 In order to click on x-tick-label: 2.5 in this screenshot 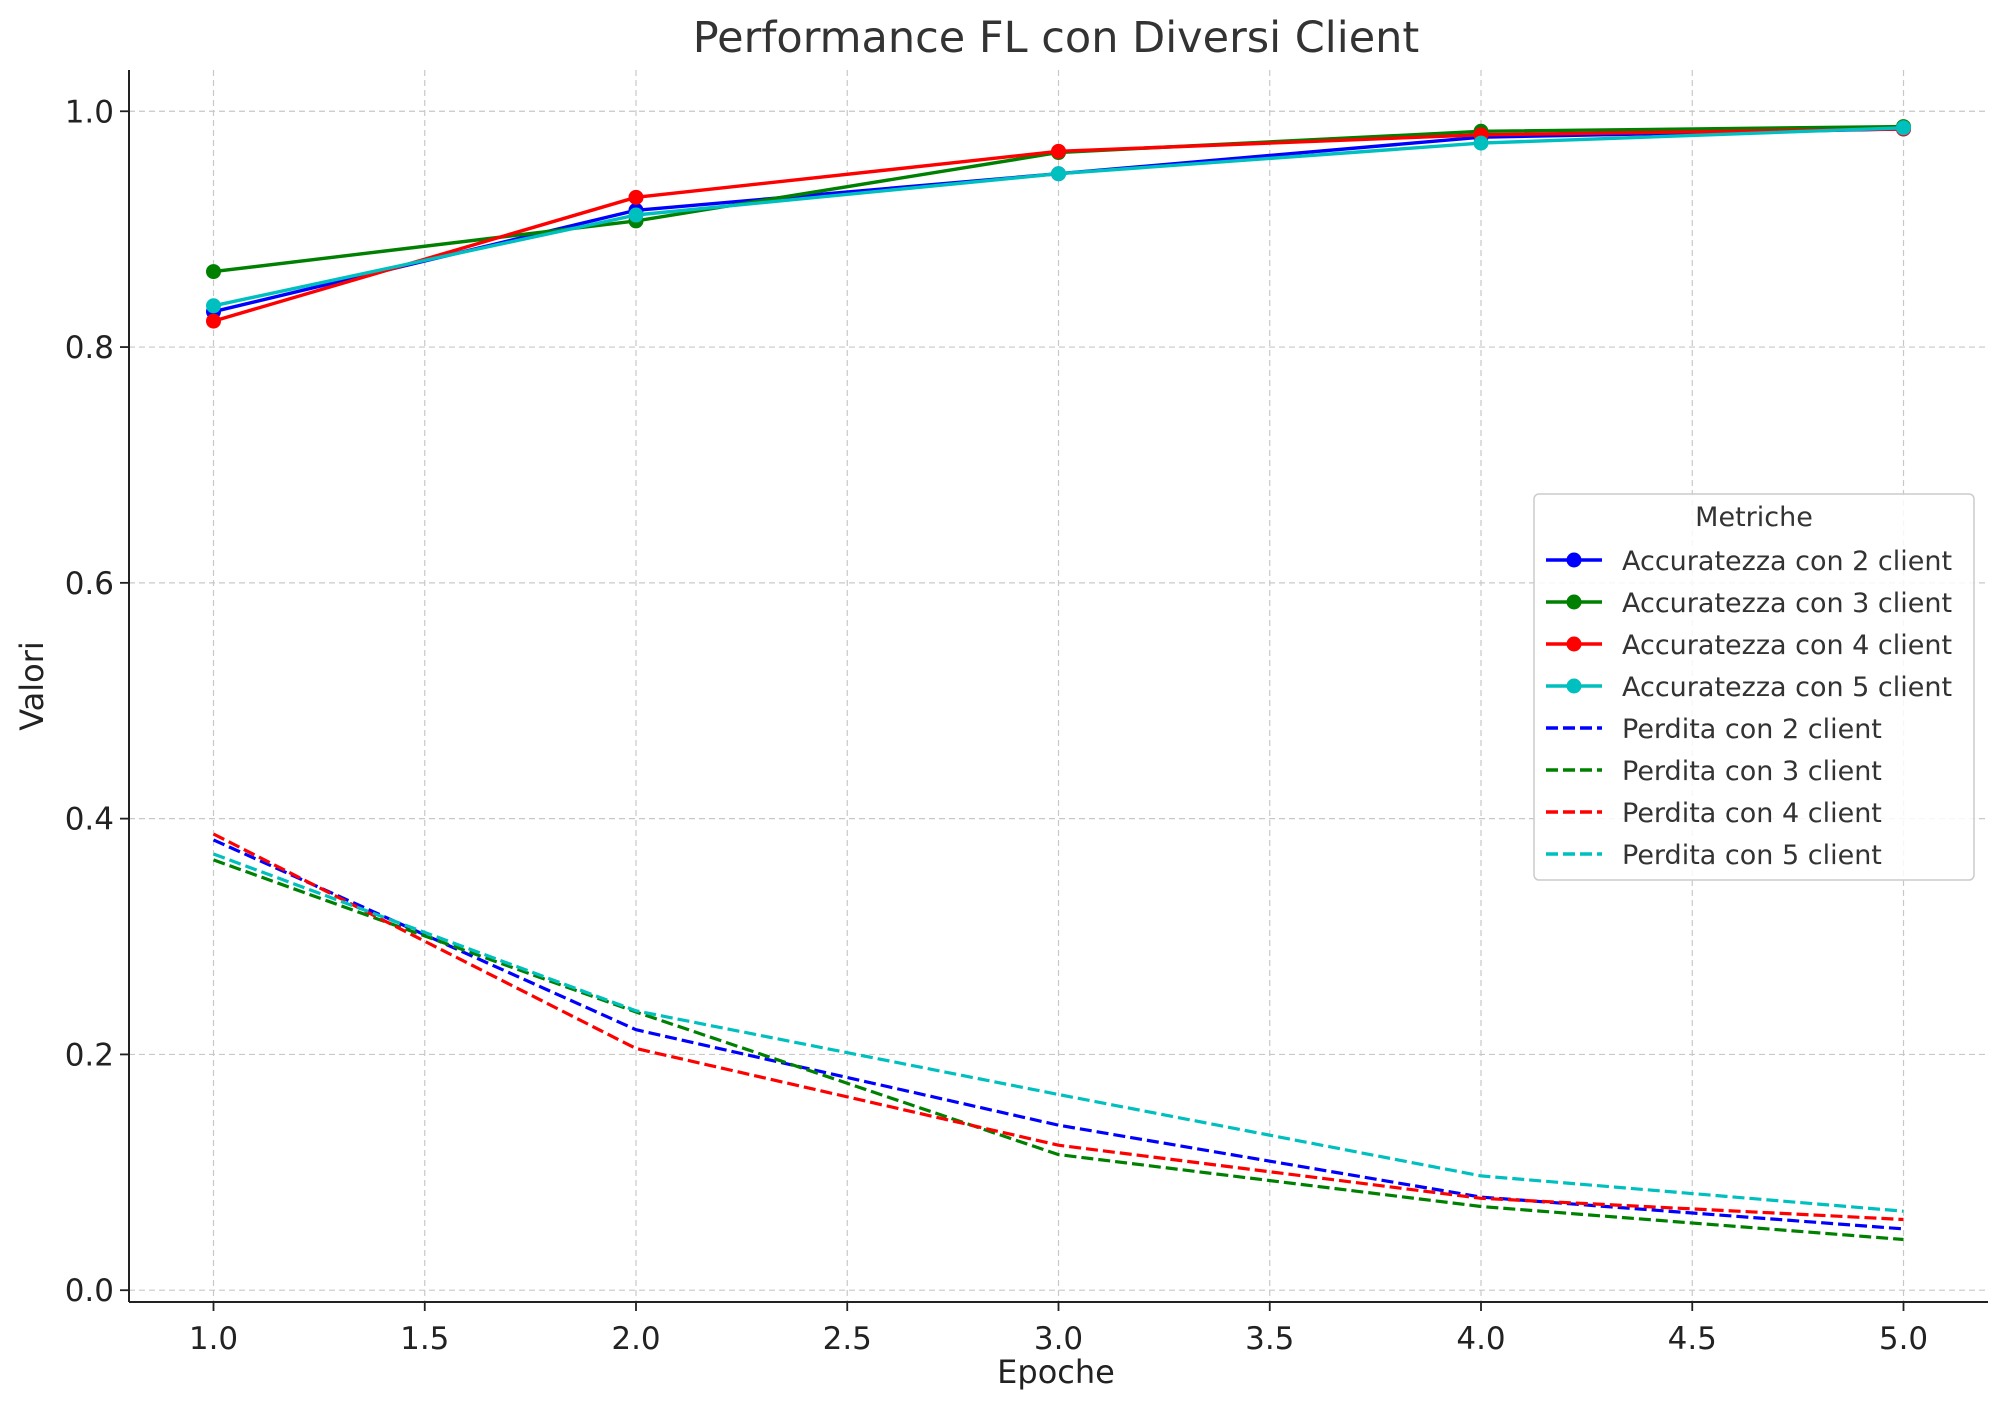, I will do `click(847, 1339)`.